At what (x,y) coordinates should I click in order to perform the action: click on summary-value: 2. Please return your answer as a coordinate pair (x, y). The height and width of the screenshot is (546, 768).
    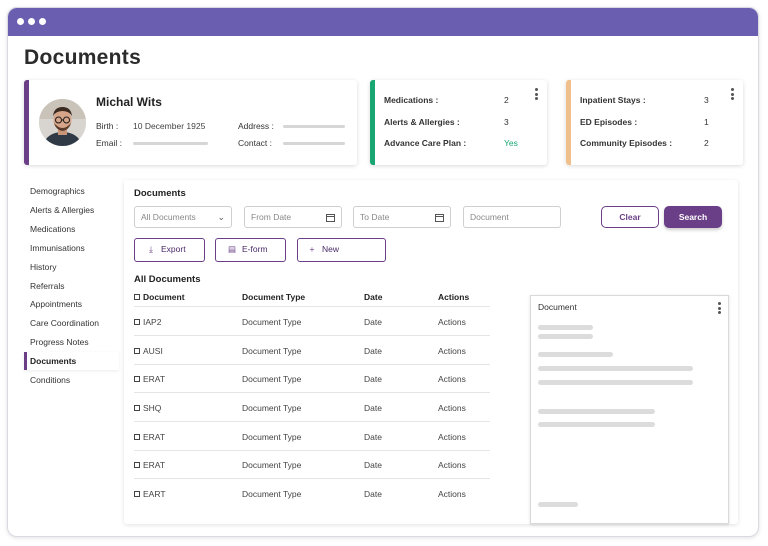
    Looking at the image, I should click on (706, 143).